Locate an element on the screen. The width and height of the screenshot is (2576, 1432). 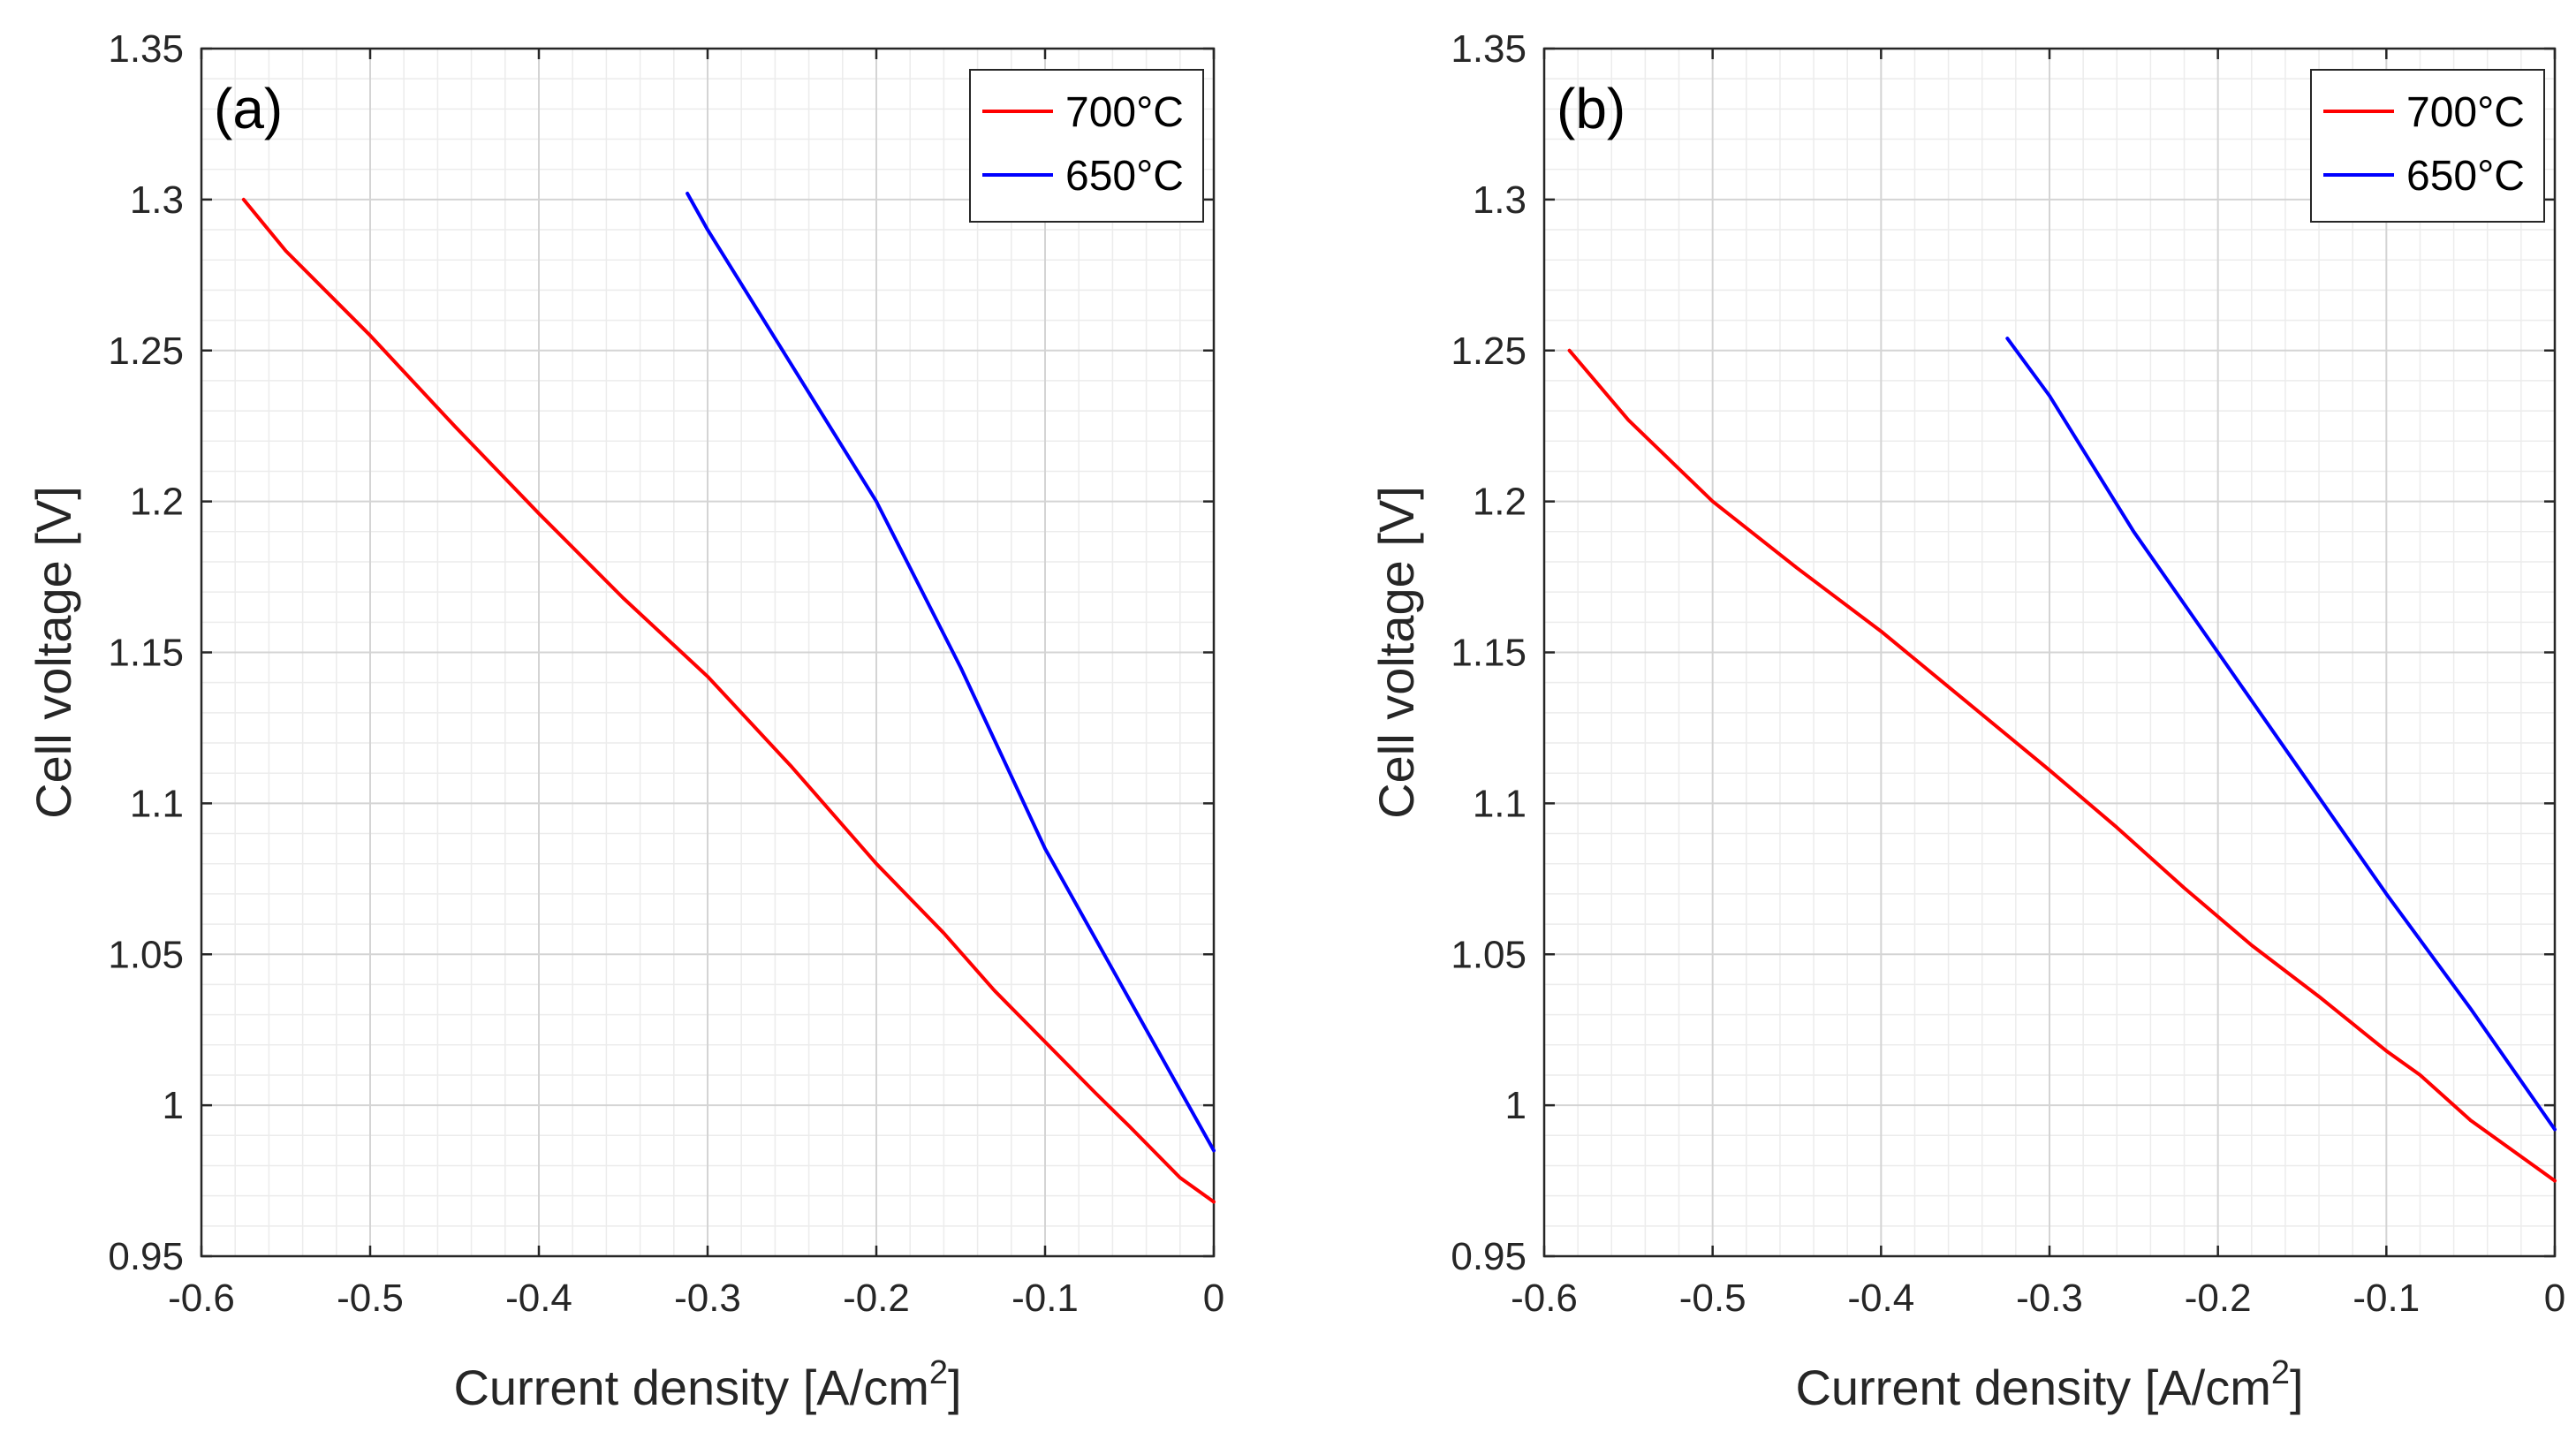
panel-label: (a) is located at coordinates (249, 109).